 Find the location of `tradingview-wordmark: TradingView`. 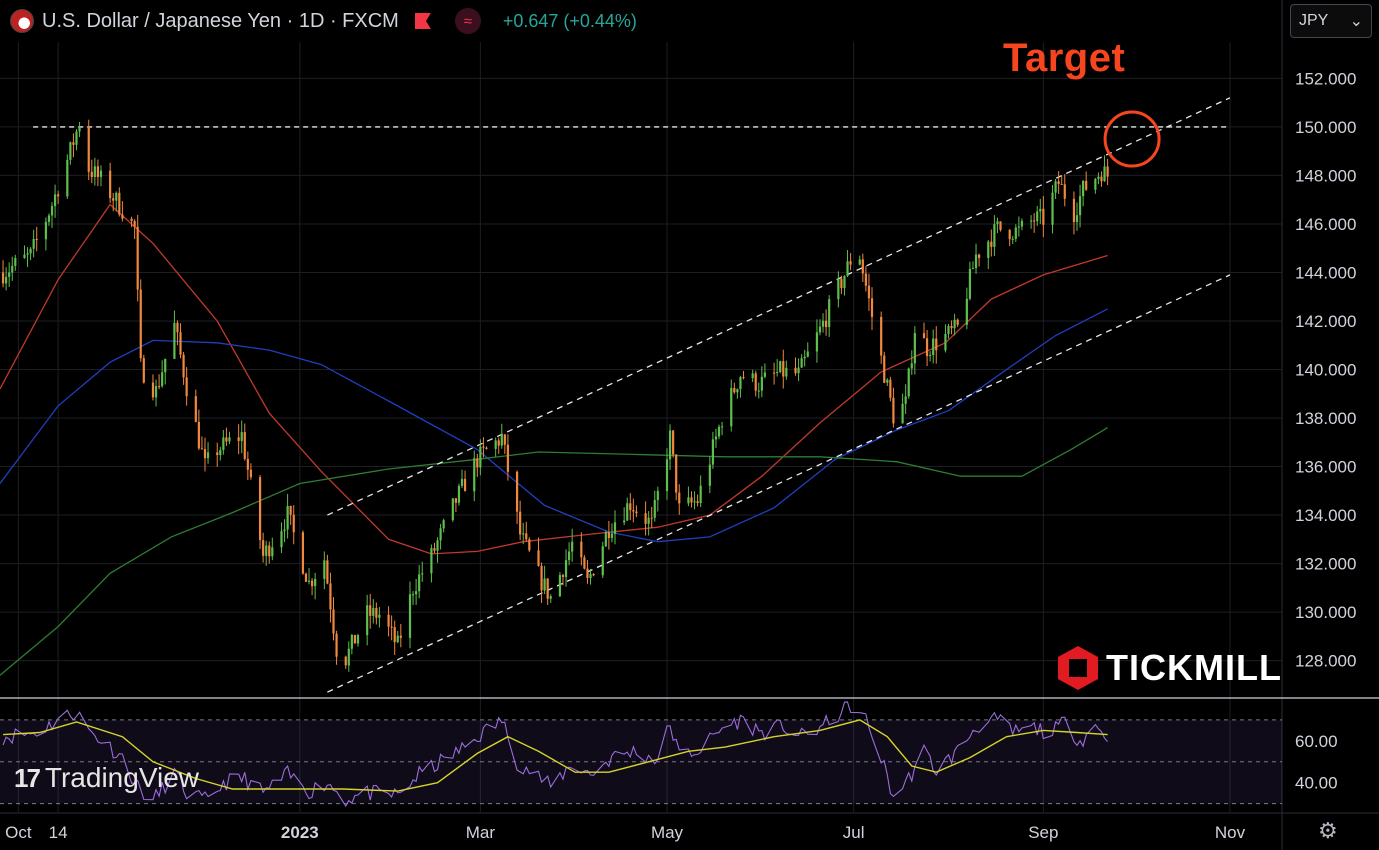

tradingview-wordmark: TradingView is located at coordinates (122, 777).